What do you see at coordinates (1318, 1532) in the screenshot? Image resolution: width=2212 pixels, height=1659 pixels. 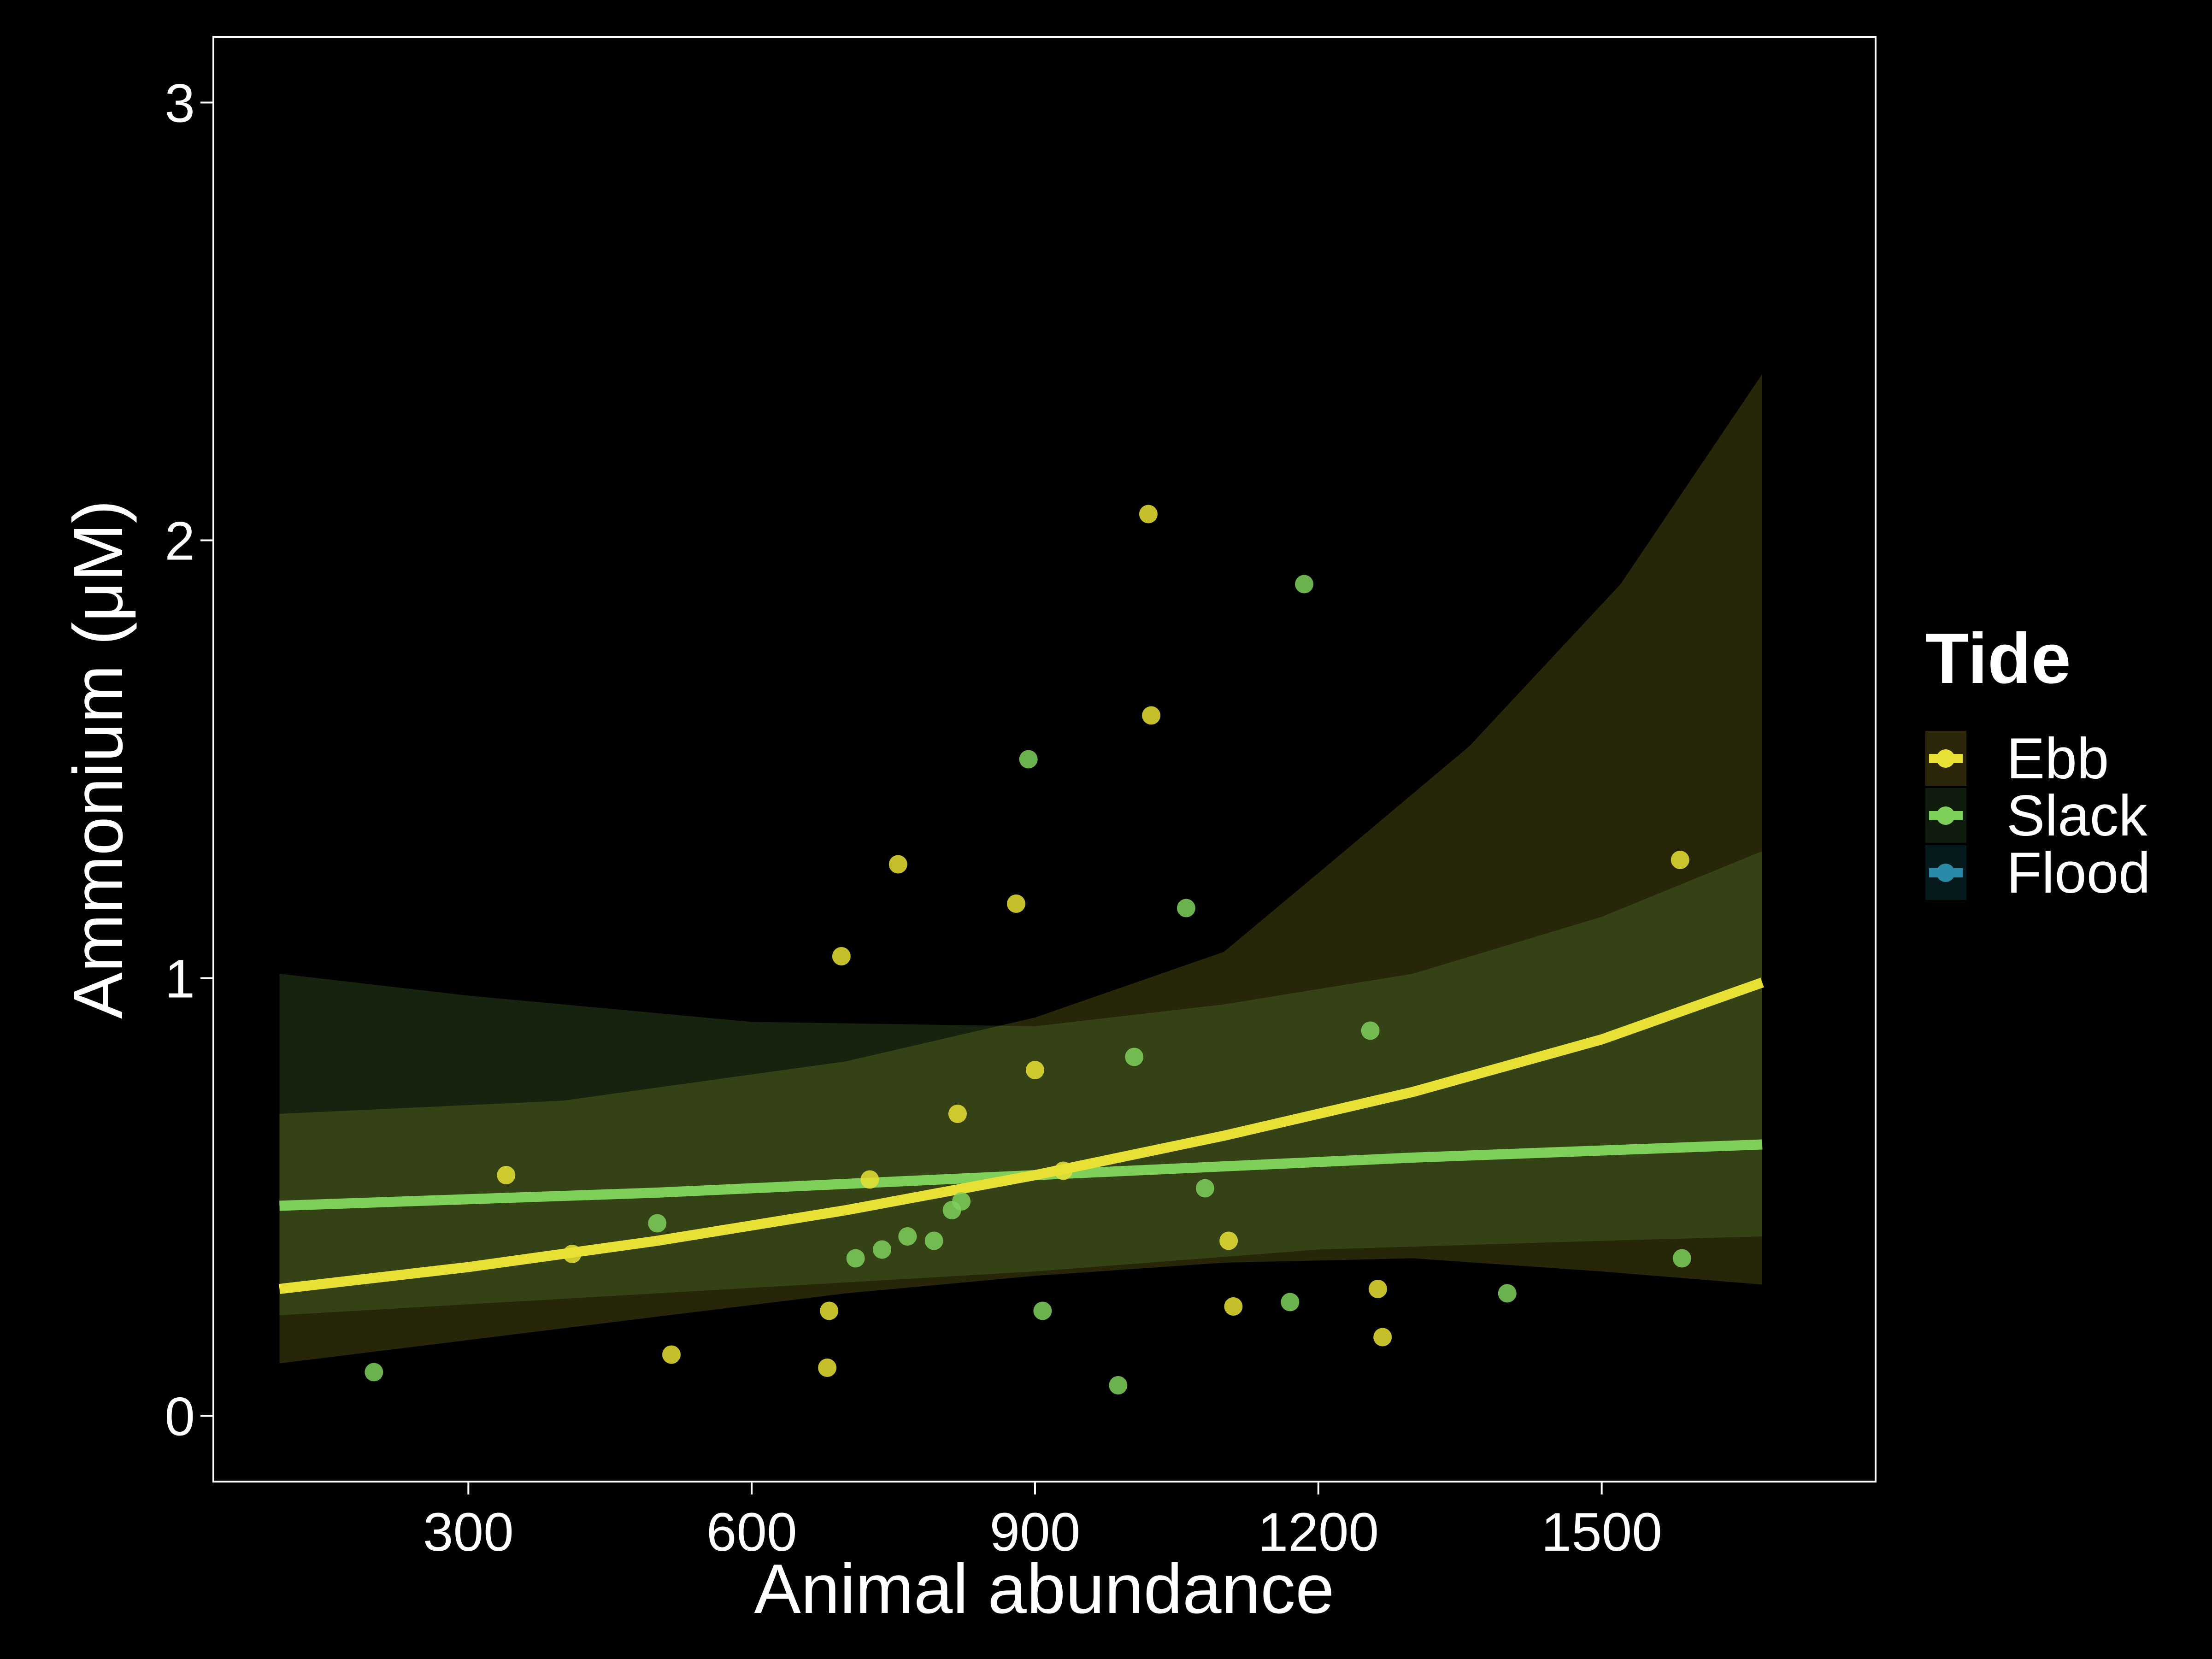 I see `x-tick-label: 1200` at bounding box center [1318, 1532].